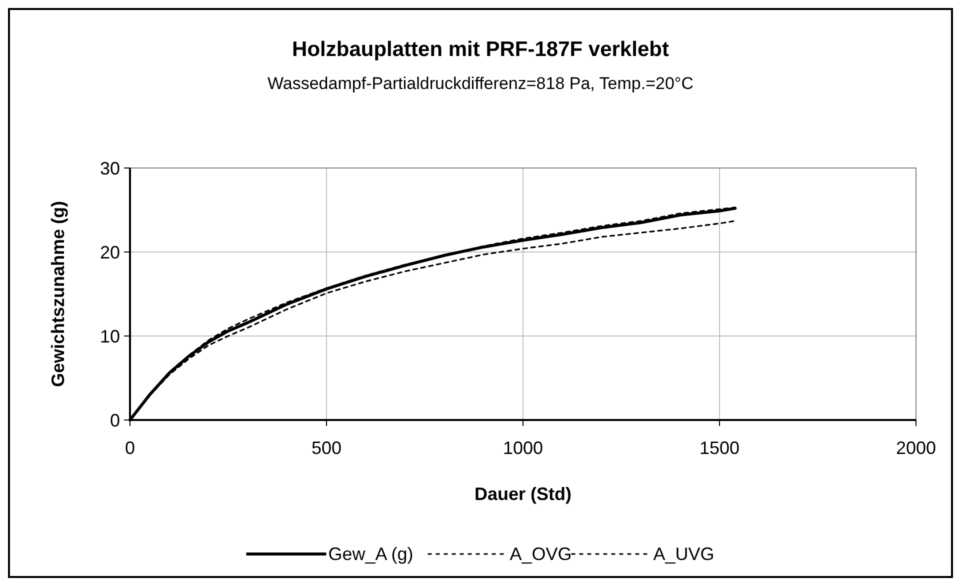  I want to click on x-axis-title: Dauer (Std), so click(523, 494).